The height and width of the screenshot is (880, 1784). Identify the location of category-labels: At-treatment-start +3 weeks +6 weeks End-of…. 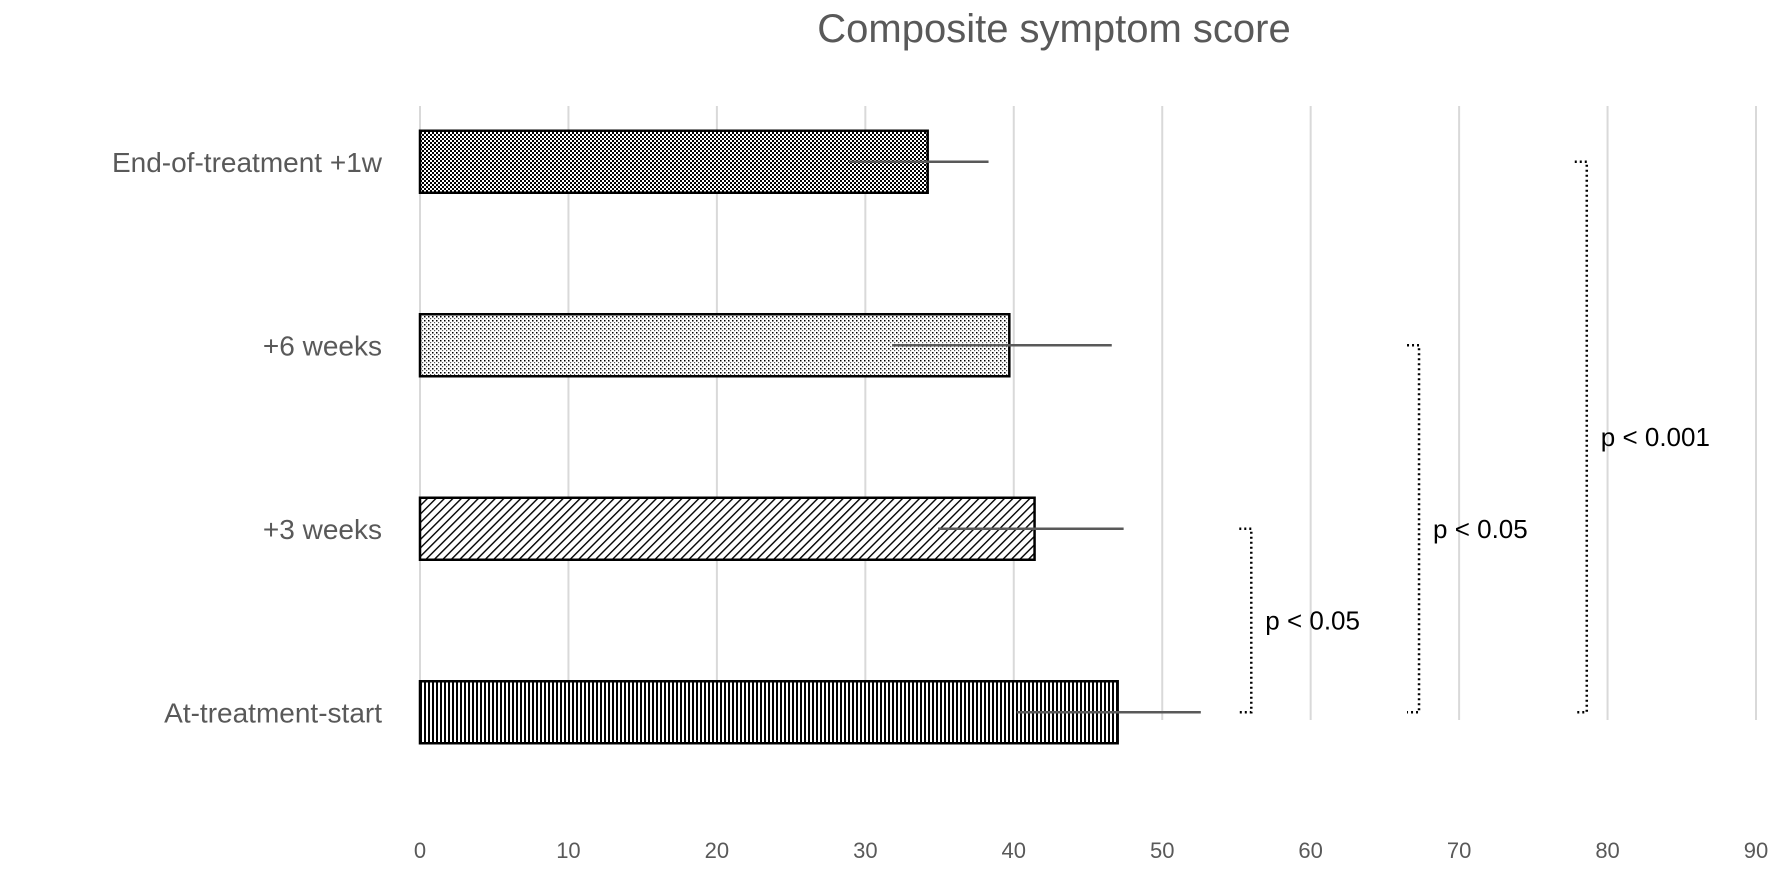
(247, 438).